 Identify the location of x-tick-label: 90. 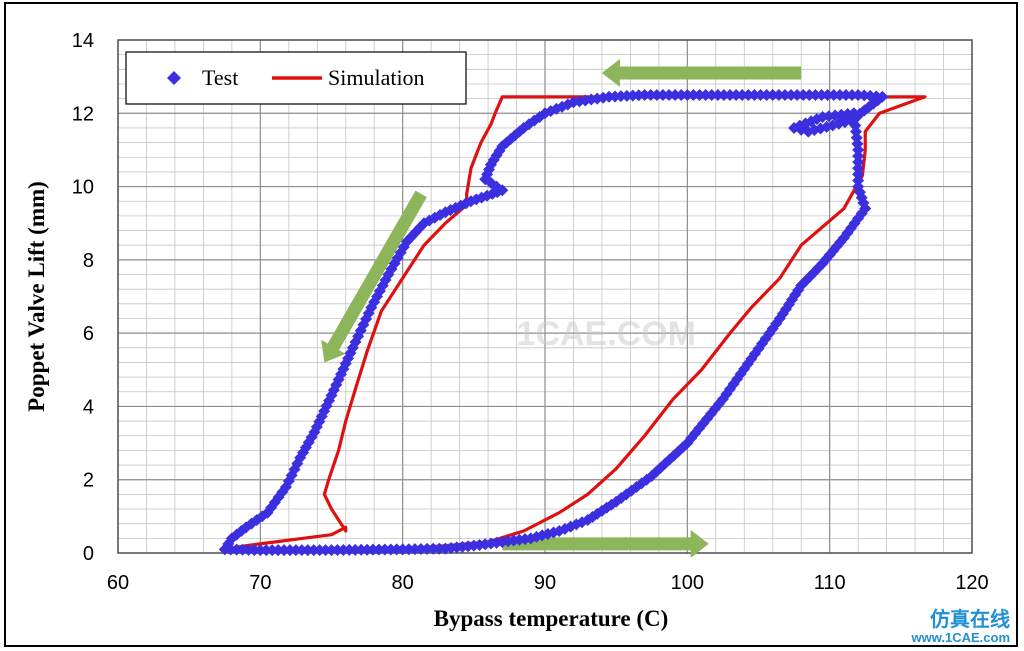
(545, 583).